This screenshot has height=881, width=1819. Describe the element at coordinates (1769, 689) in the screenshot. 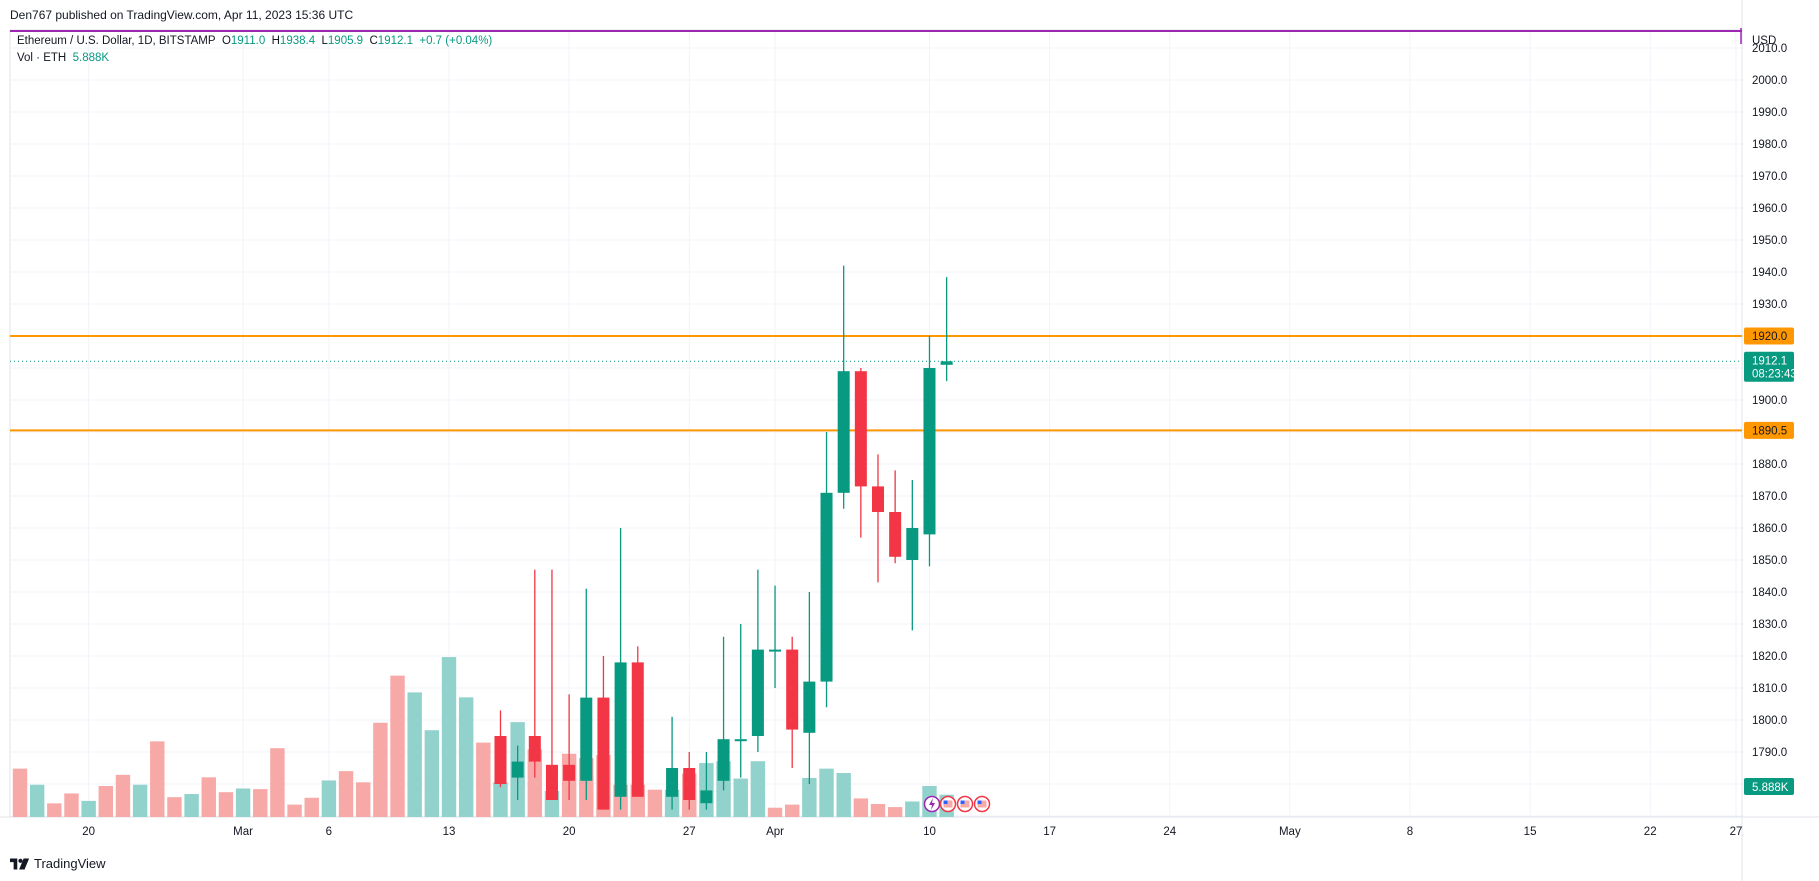

I see `price-tick-label: 1810.0` at that location.